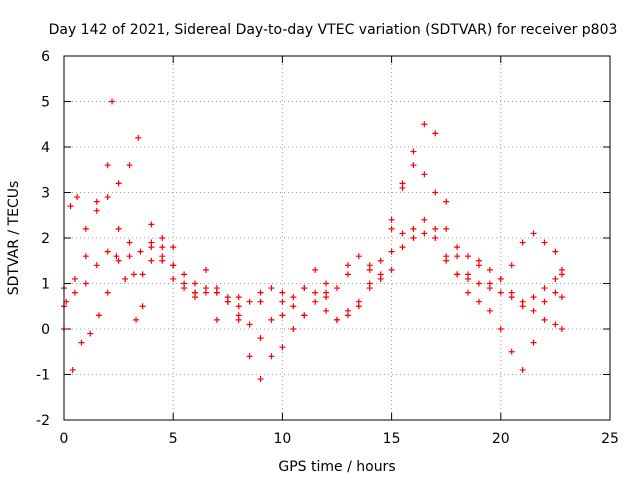  What do you see at coordinates (392, 439) in the screenshot?
I see `x-tick-label: 15` at bounding box center [392, 439].